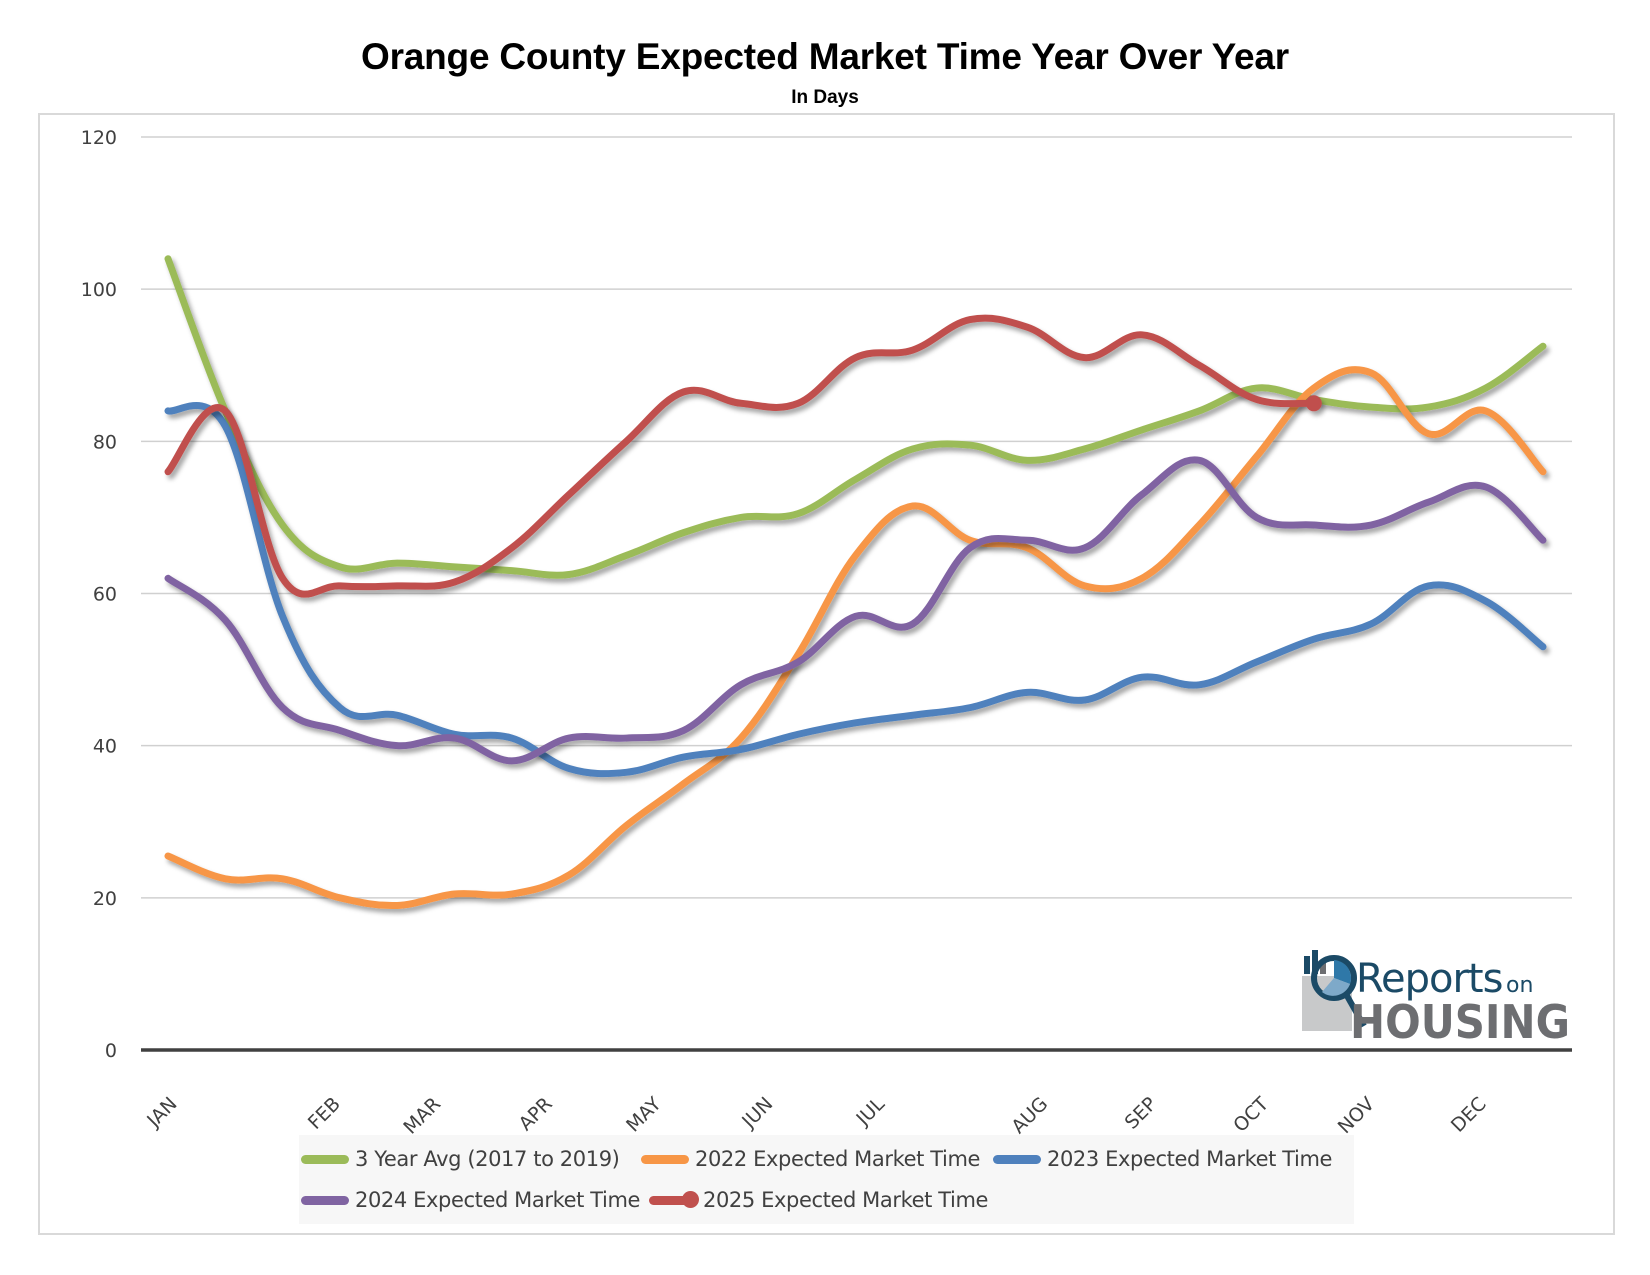 This screenshot has height=1275, width=1650. I want to click on x-tick-label: JAN, so click(161, 1112).